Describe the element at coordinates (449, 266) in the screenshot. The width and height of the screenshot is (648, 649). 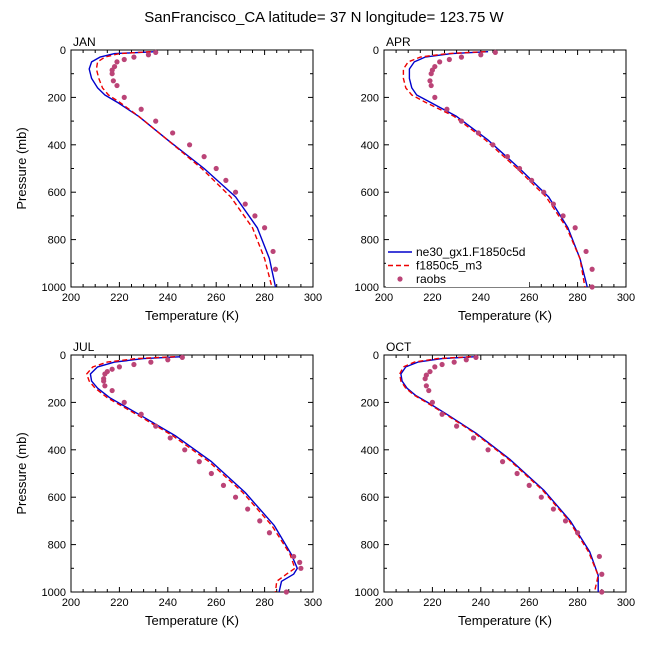
I see `legend-label: f1850c5_m3` at that location.